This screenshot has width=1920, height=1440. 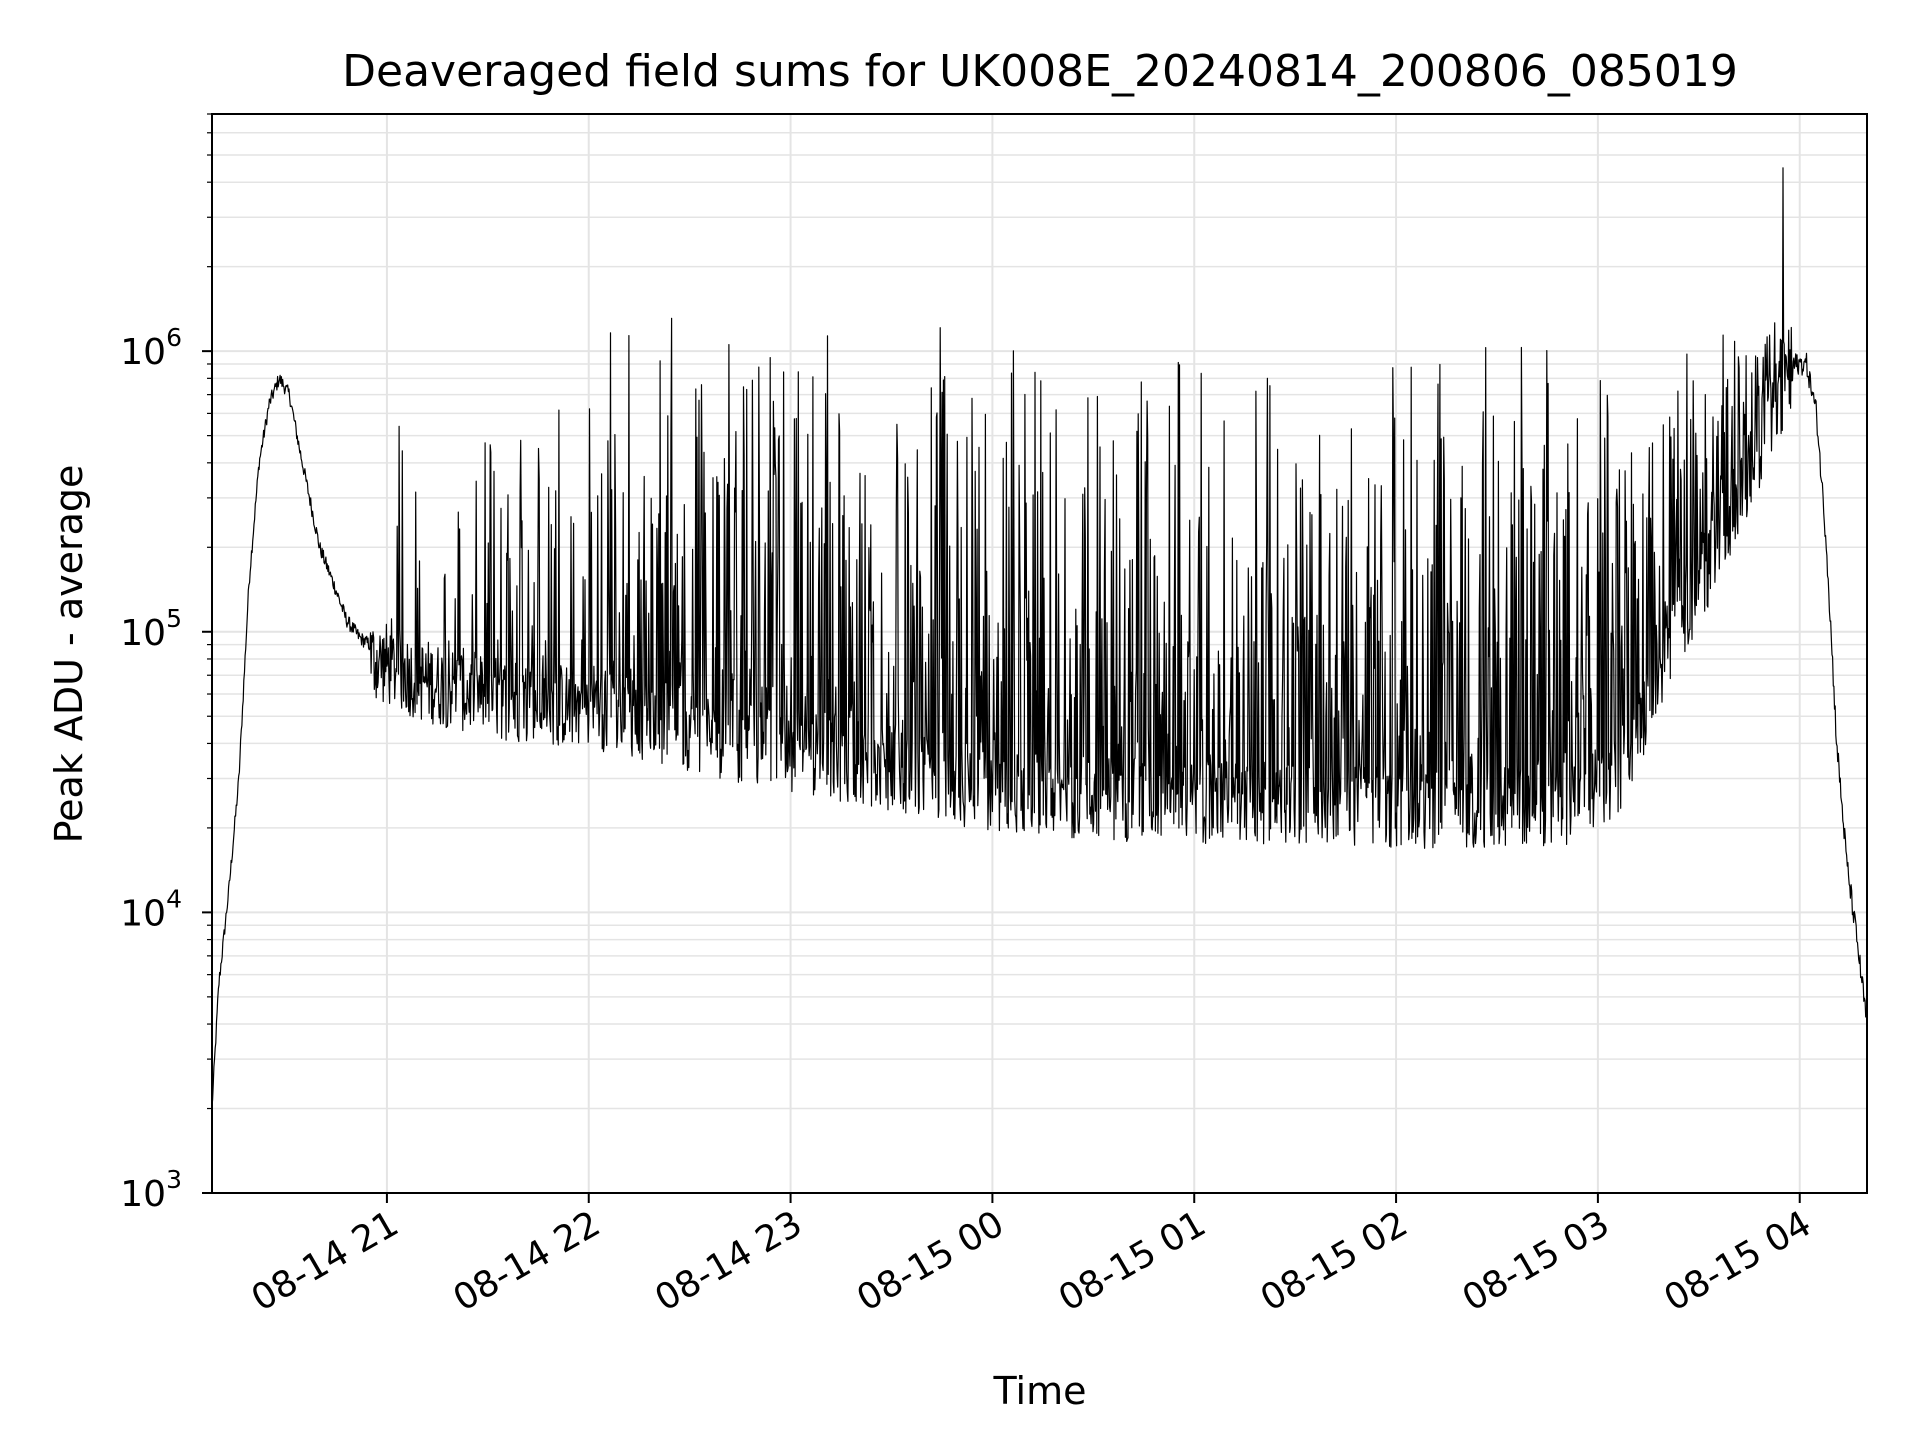 What do you see at coordinates (69, 654) in the screenshot?
I see `y-axis-label: Peak ADU - average` at bounding box center [69, 654].